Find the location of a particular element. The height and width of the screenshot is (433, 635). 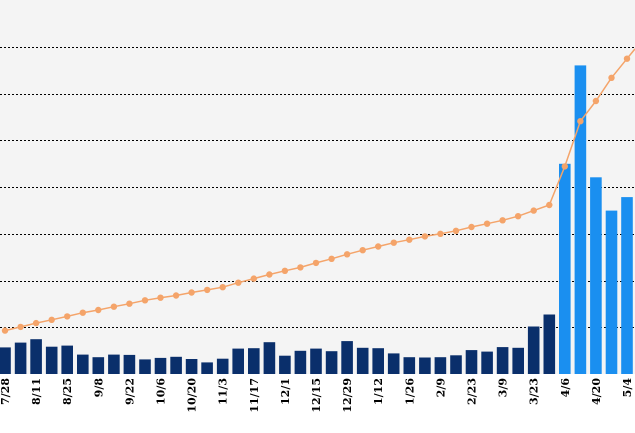

bar-11/3 is located at coordinates (222, 366).